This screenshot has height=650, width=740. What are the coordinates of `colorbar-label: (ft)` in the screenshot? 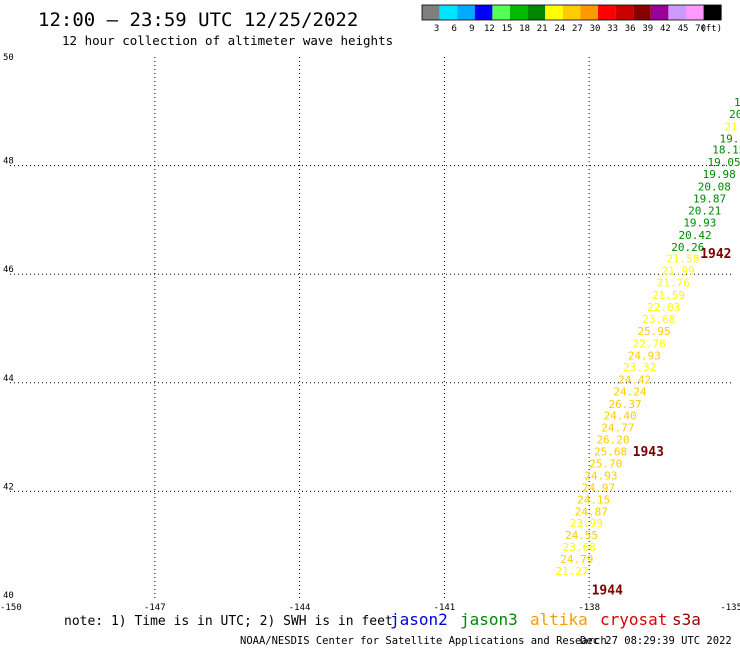 It's located at (711, 29).